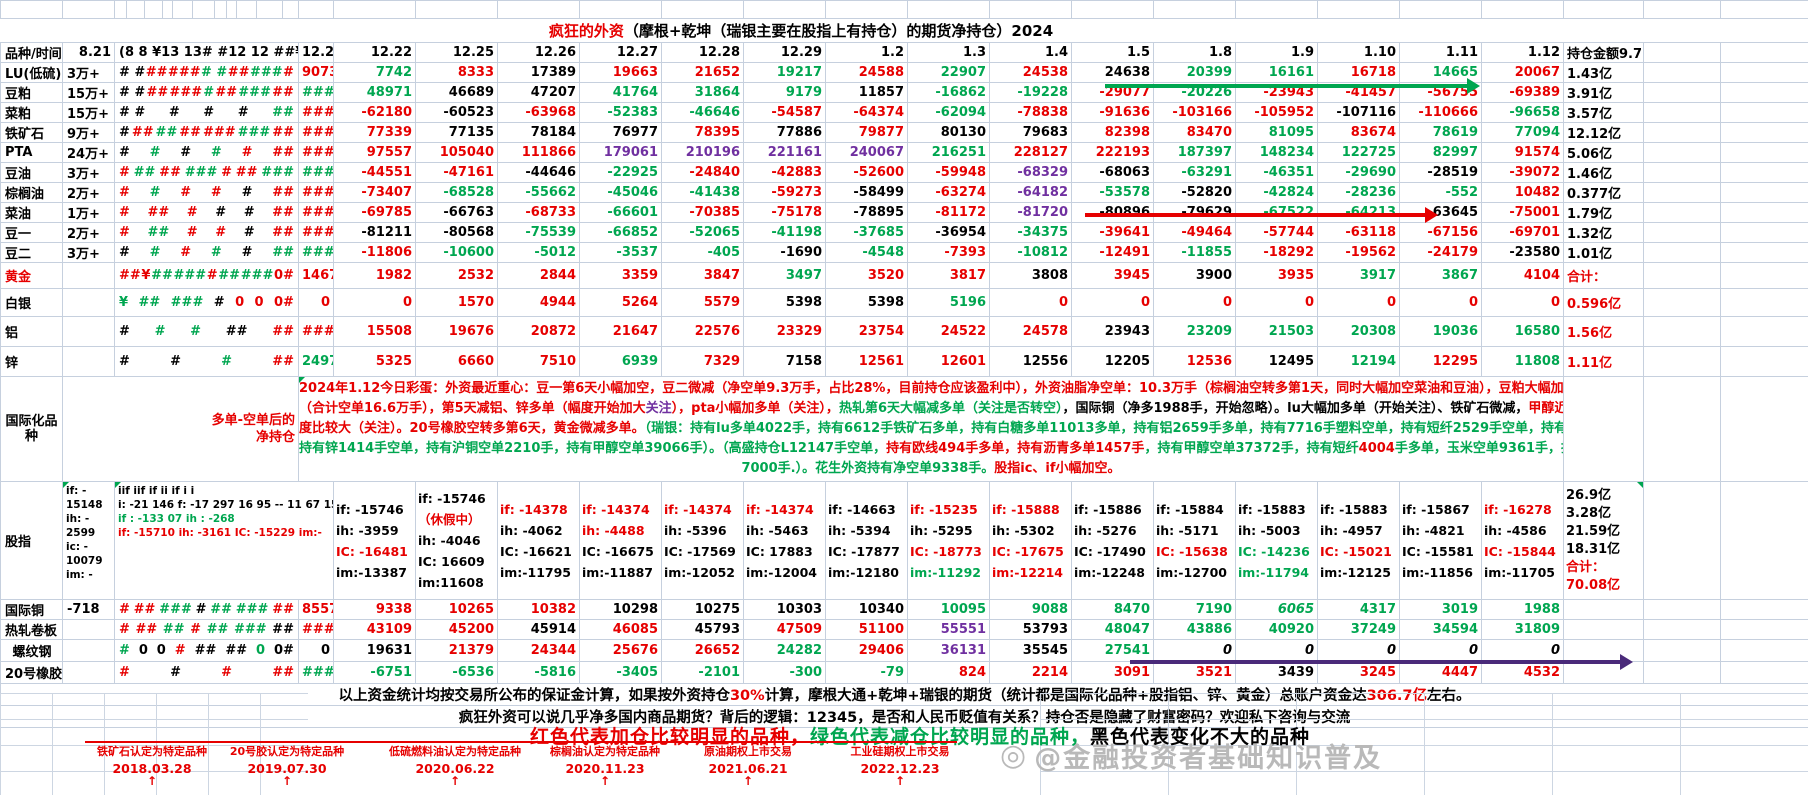  Describe the element at coordinates (1209, 361) in the screenshot. I see `text-segment: 12536` at that location.